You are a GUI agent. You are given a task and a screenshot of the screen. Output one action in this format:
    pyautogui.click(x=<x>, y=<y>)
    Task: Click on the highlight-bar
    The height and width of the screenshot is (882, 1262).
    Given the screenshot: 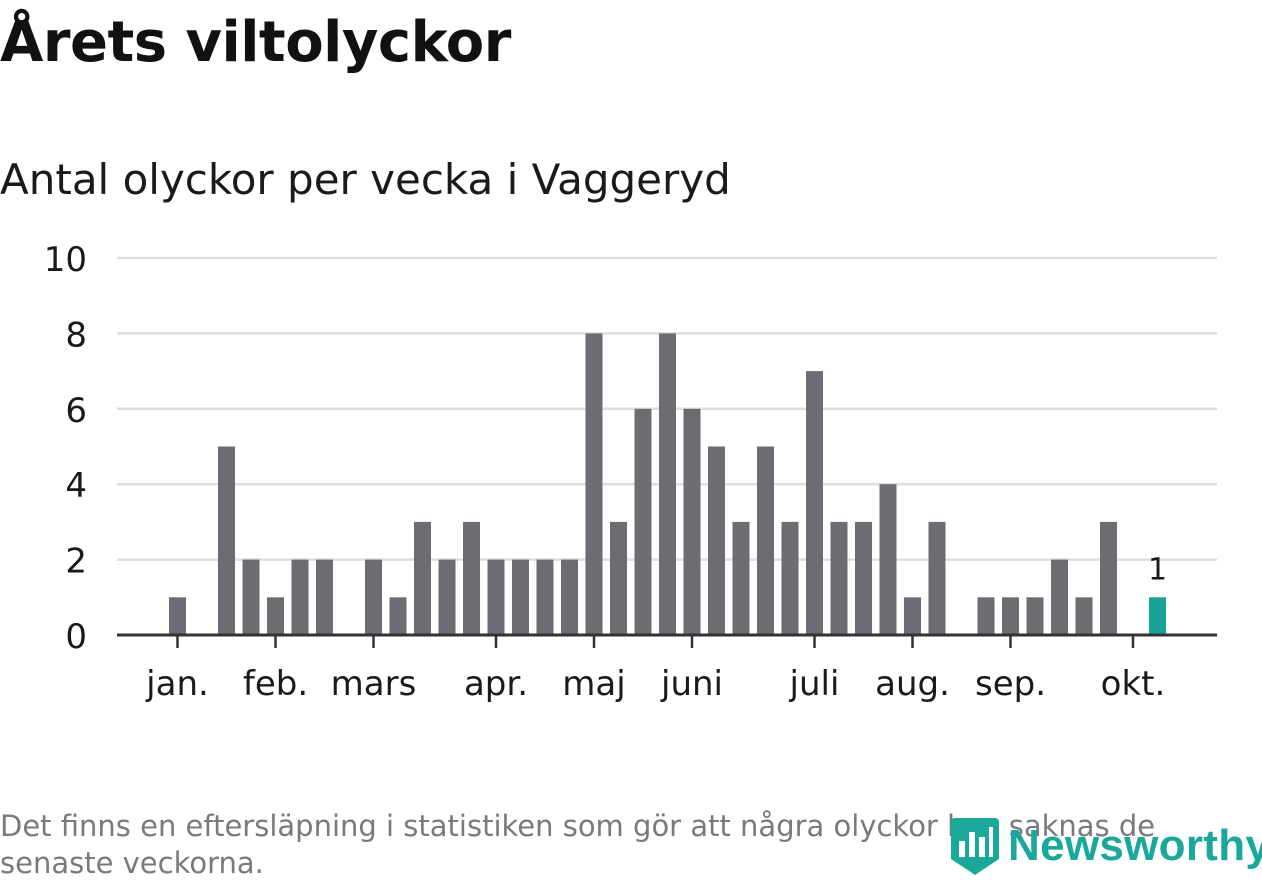 What is the action you would take?
    pyautogui.click(x=1157, y=616)
    